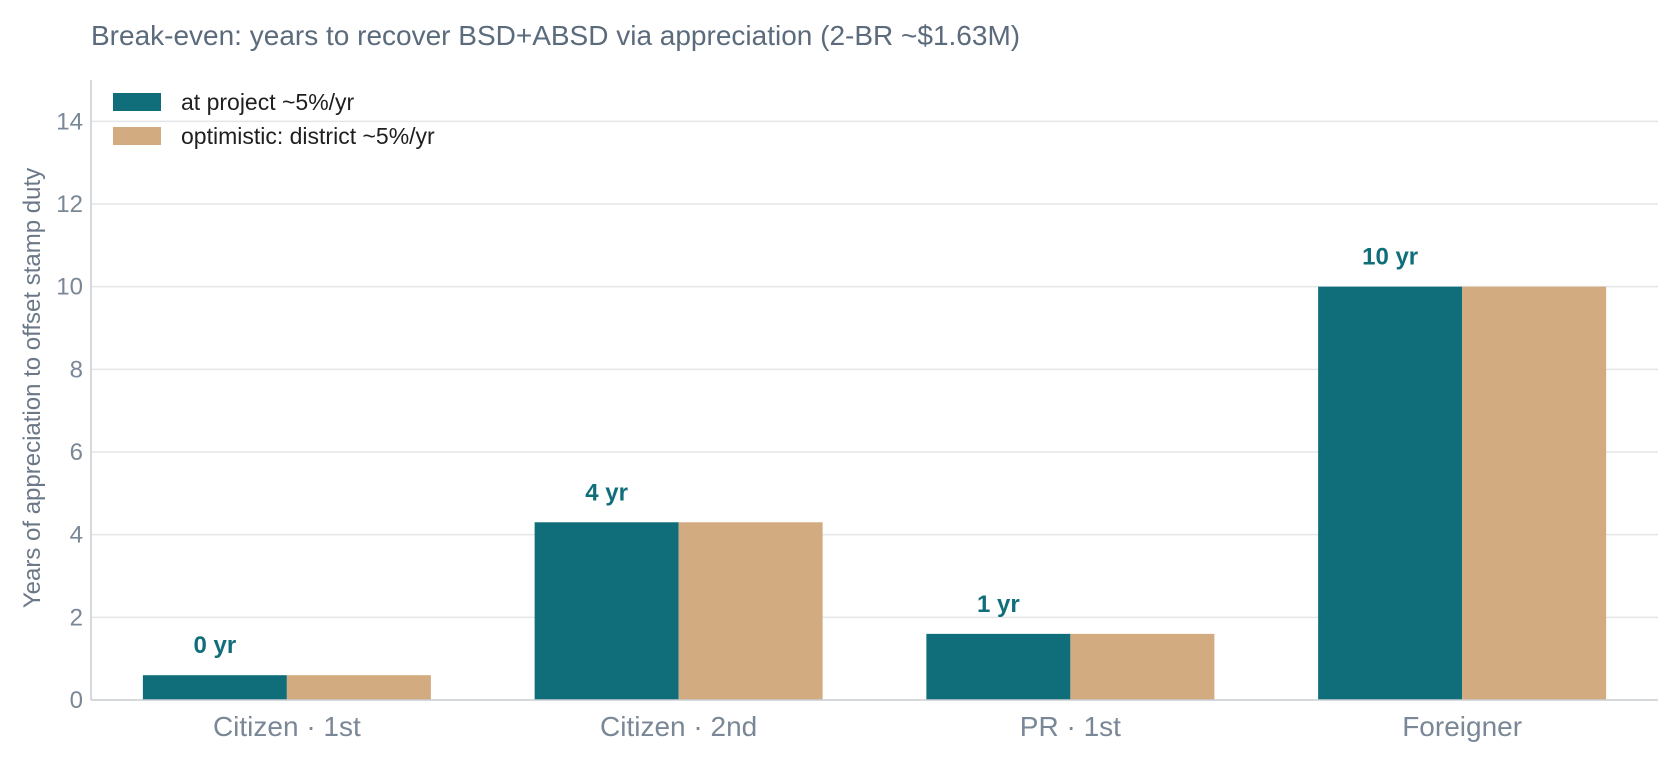 This screenshot has width=1680, height=780. I want to click on legend-label: at project ~5%/yr, so click(268, 102).